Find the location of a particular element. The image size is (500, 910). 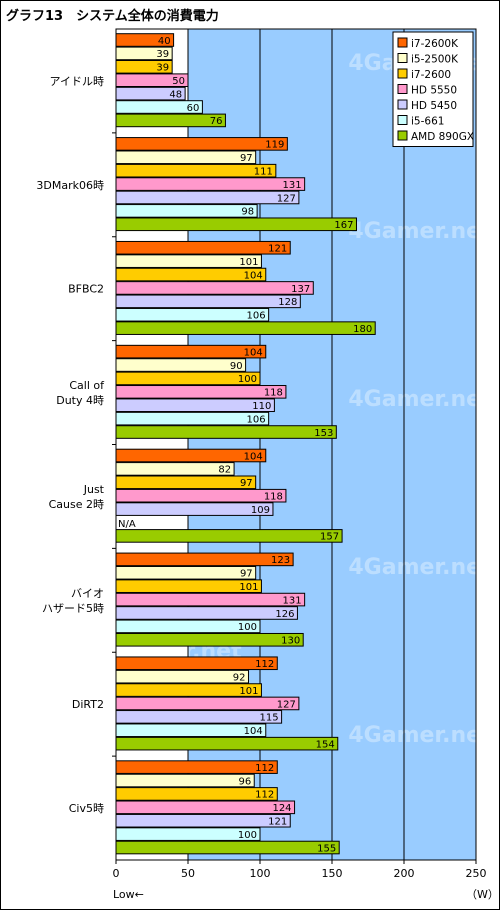

bar-value-label: 90 is located at coordinates (236, 366).